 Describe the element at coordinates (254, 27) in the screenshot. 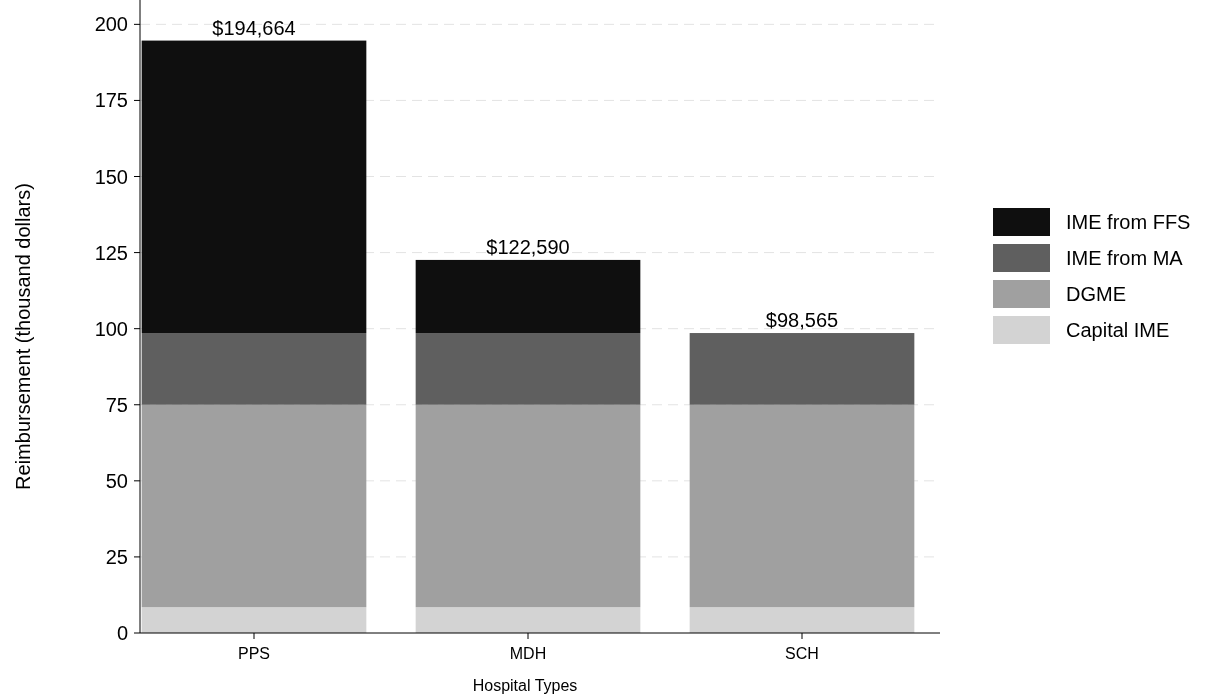

I see `total-label: $194,664` at that location.